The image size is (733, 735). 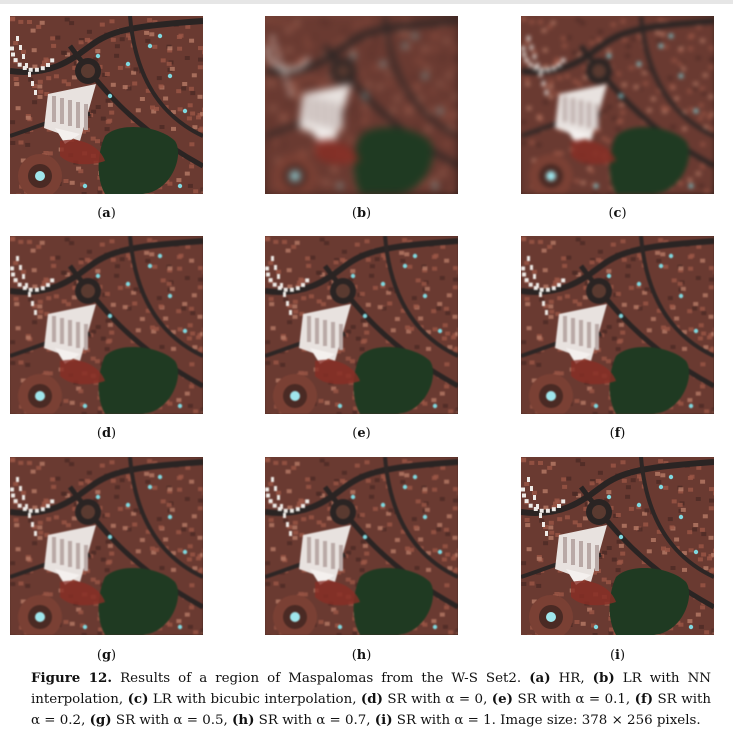 I want to click on panel-label-e: (e), so click(x=361, y=433).